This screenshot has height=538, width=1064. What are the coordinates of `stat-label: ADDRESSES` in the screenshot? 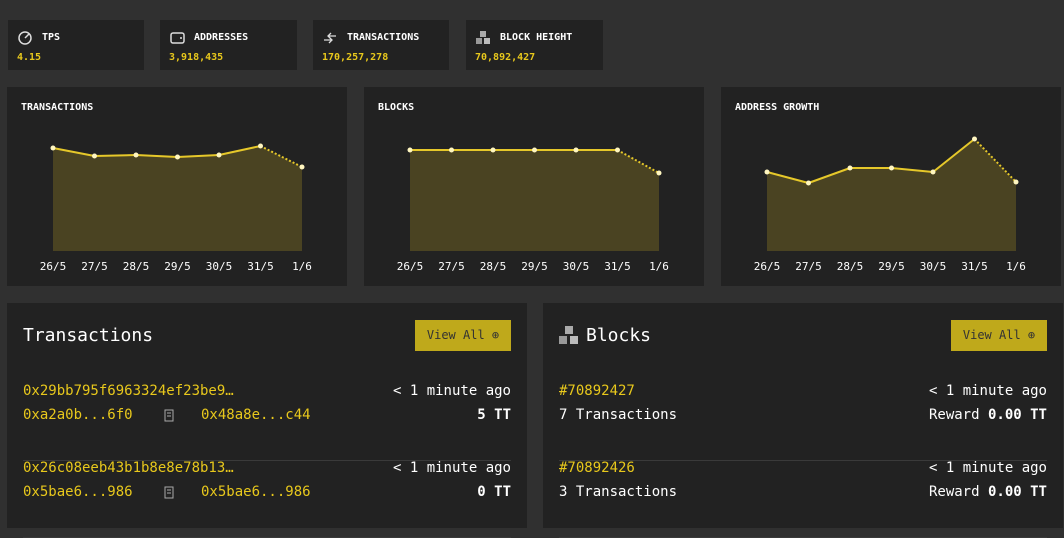 It's located at (221, 37).